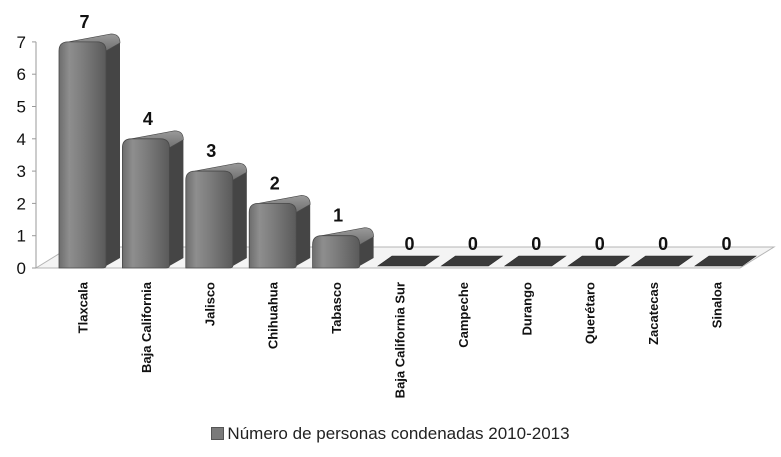  Describe the element at coordinates (21, 74) in the screenshot. I see `y-tick-label: 6` at that location.